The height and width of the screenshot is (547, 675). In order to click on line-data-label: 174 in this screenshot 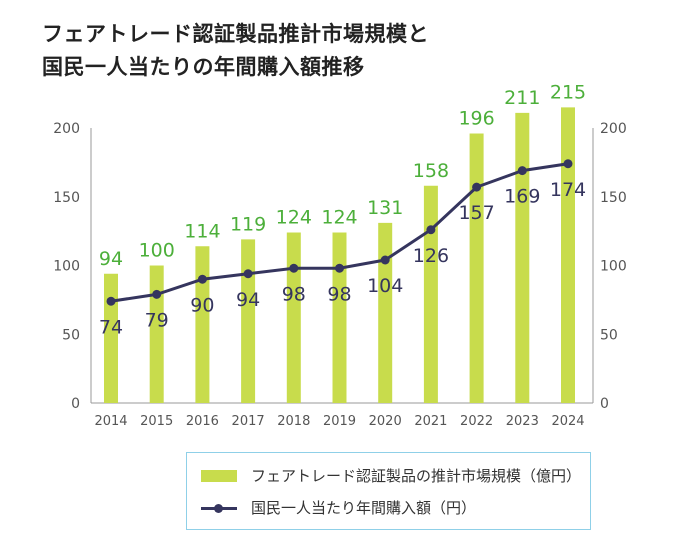, I will do `click(568, 190)`.